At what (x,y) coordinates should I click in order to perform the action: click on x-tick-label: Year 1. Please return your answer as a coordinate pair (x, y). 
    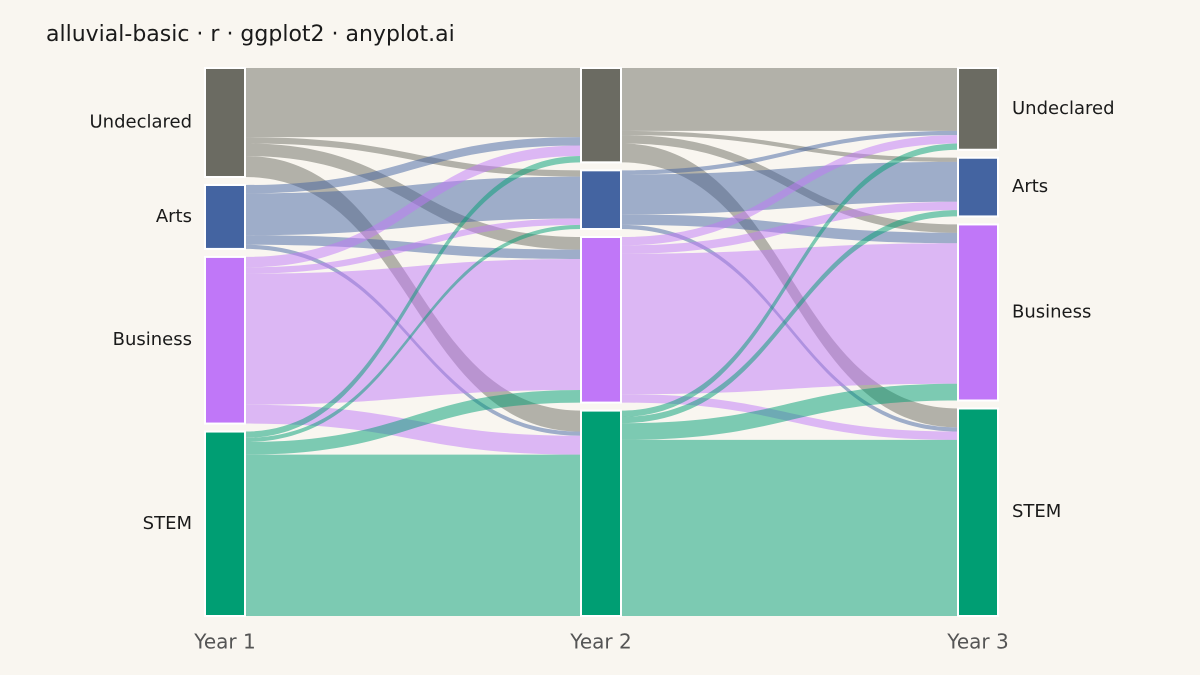
    Looking at the image, I should click on (224, 642).